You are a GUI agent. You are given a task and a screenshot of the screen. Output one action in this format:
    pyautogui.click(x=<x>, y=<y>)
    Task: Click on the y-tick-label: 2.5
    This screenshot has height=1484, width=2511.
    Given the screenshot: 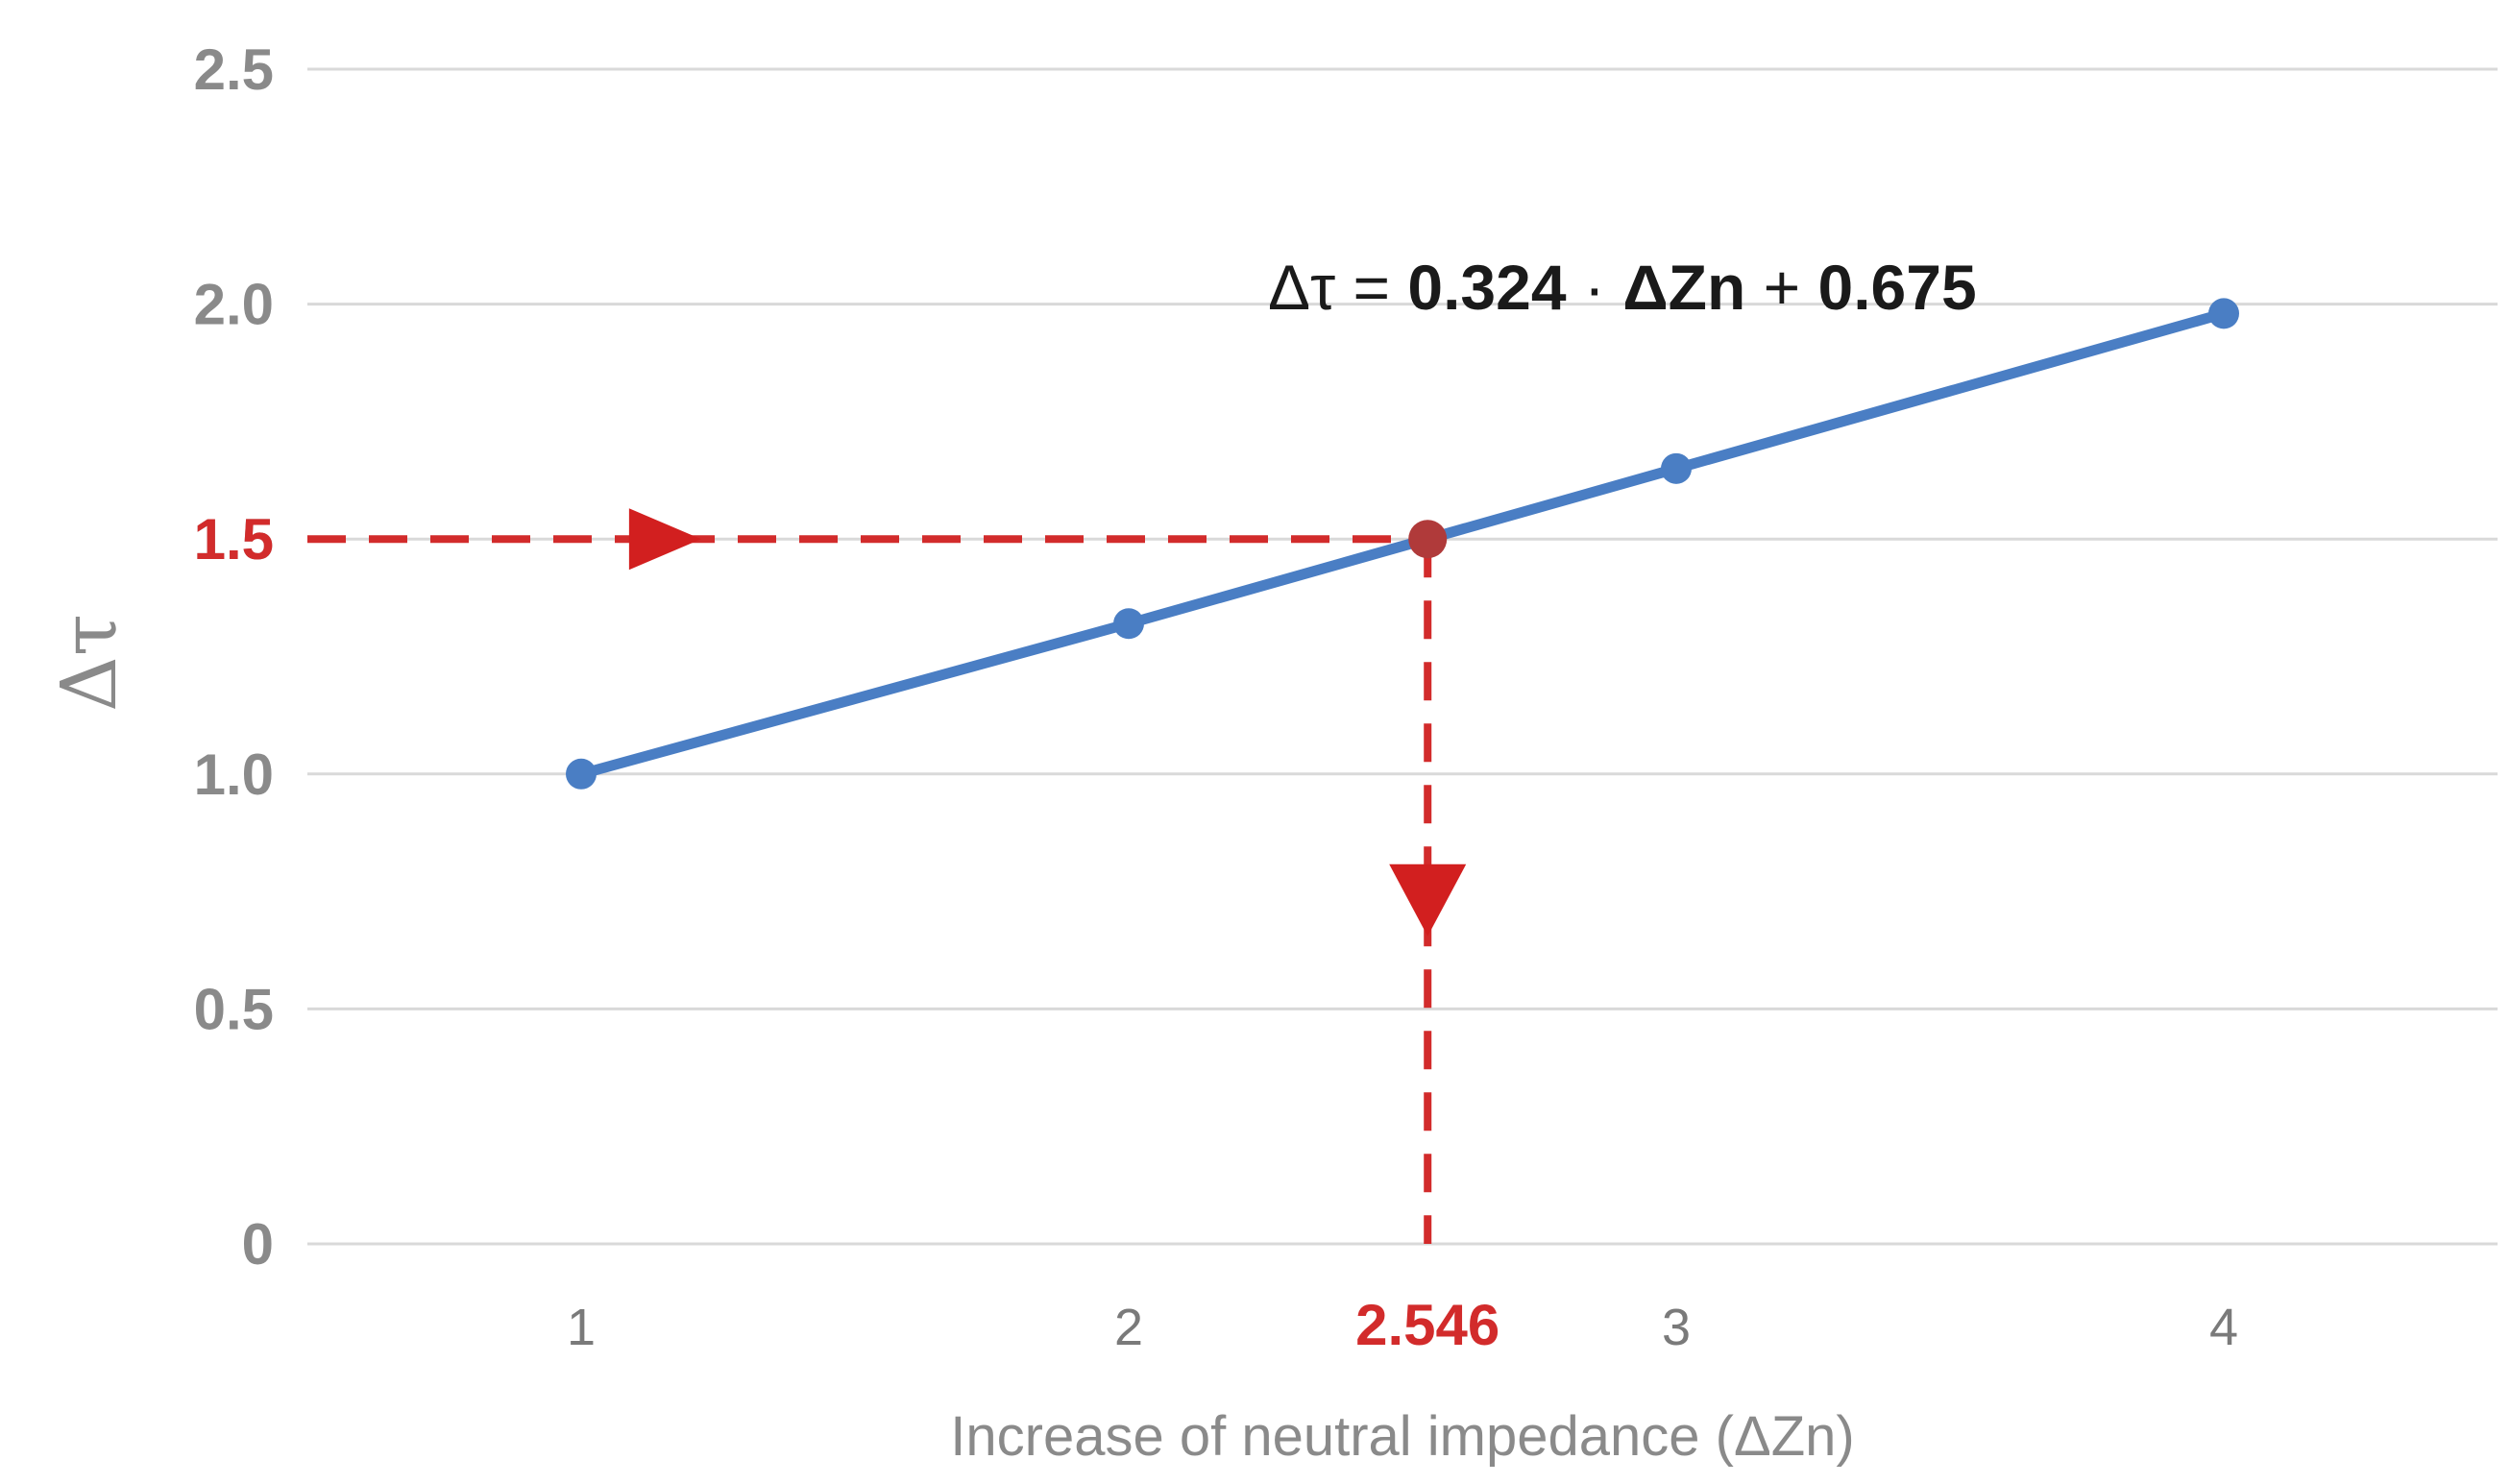 What is the action you would take?
    pyautogui.click(x=234, y=69)
    